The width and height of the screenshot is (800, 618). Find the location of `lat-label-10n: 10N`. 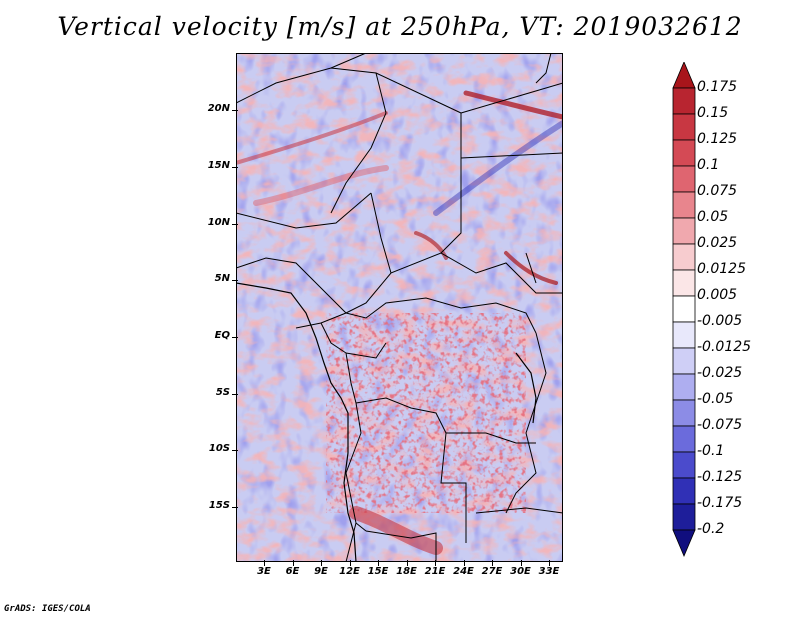

lat-label-10n: 10N is located at coordinates (218, 222).